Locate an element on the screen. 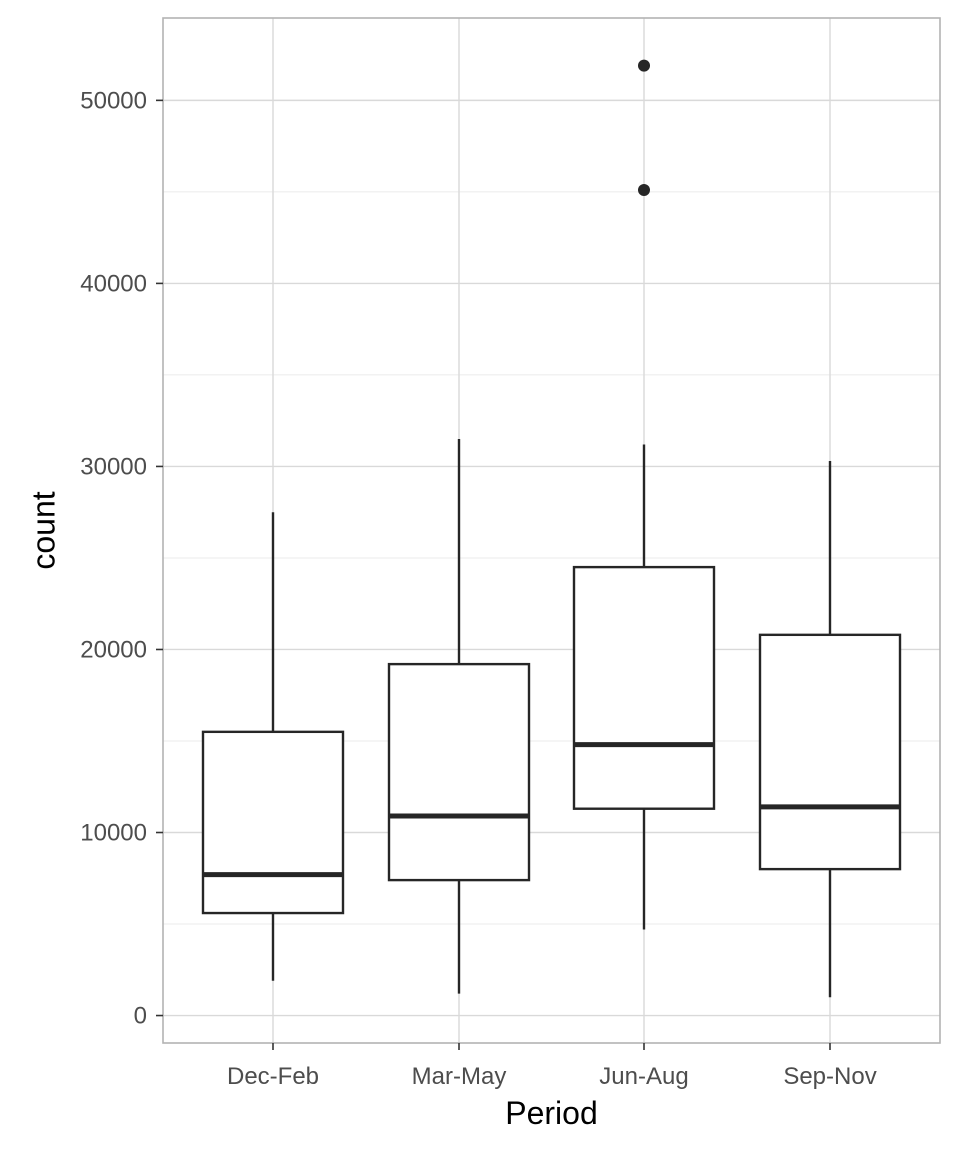  x-axis-title: Period is located at coordinates (551, 1113).